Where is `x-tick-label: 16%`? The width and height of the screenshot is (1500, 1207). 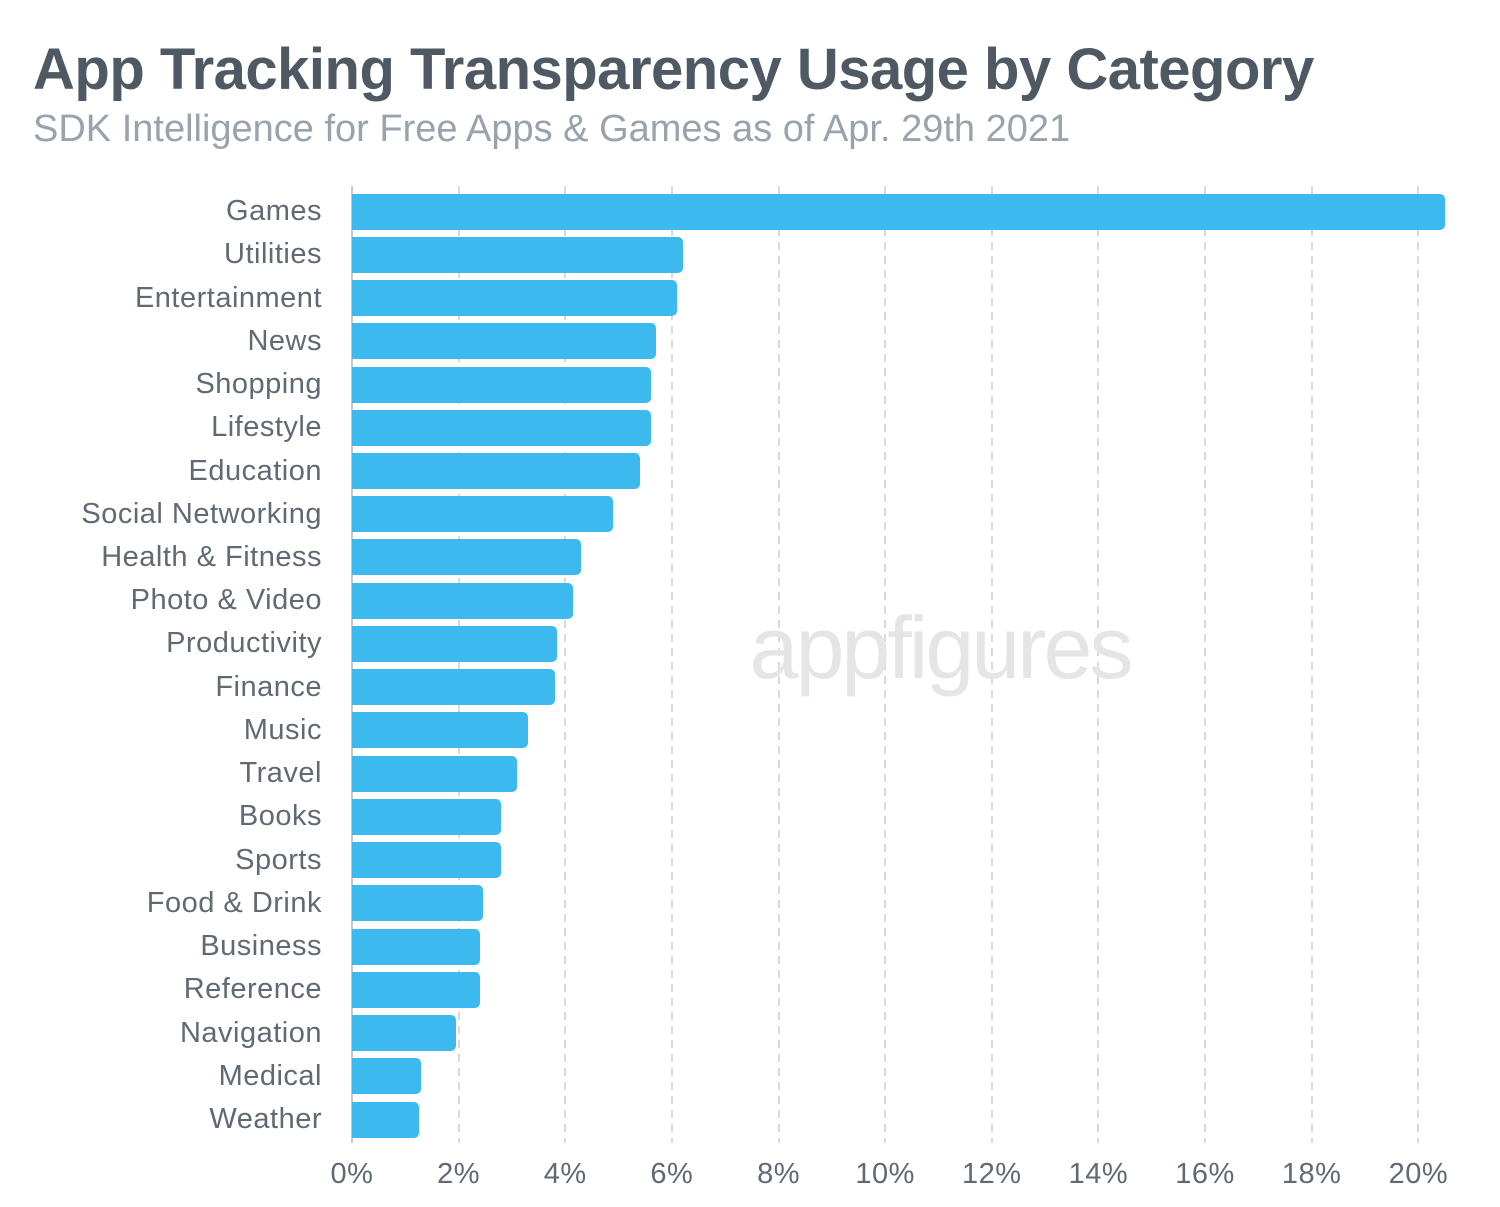
x-tick-label: 16% is located at coordinates (1205, 1174).